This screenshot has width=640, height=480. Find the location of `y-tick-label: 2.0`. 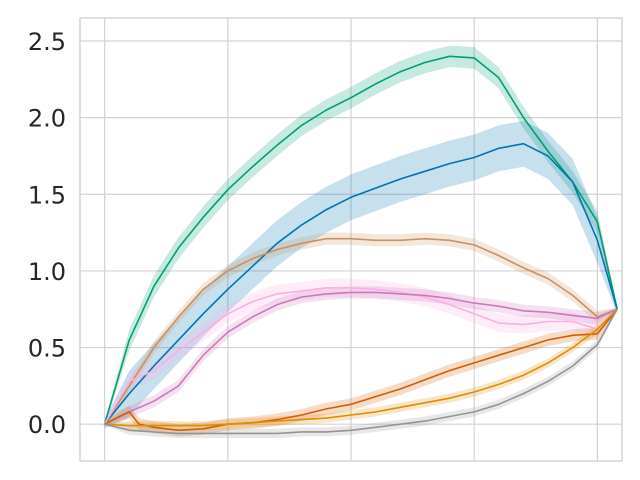

y-tick-label: 2.0 is located at coordinates (47, 119).